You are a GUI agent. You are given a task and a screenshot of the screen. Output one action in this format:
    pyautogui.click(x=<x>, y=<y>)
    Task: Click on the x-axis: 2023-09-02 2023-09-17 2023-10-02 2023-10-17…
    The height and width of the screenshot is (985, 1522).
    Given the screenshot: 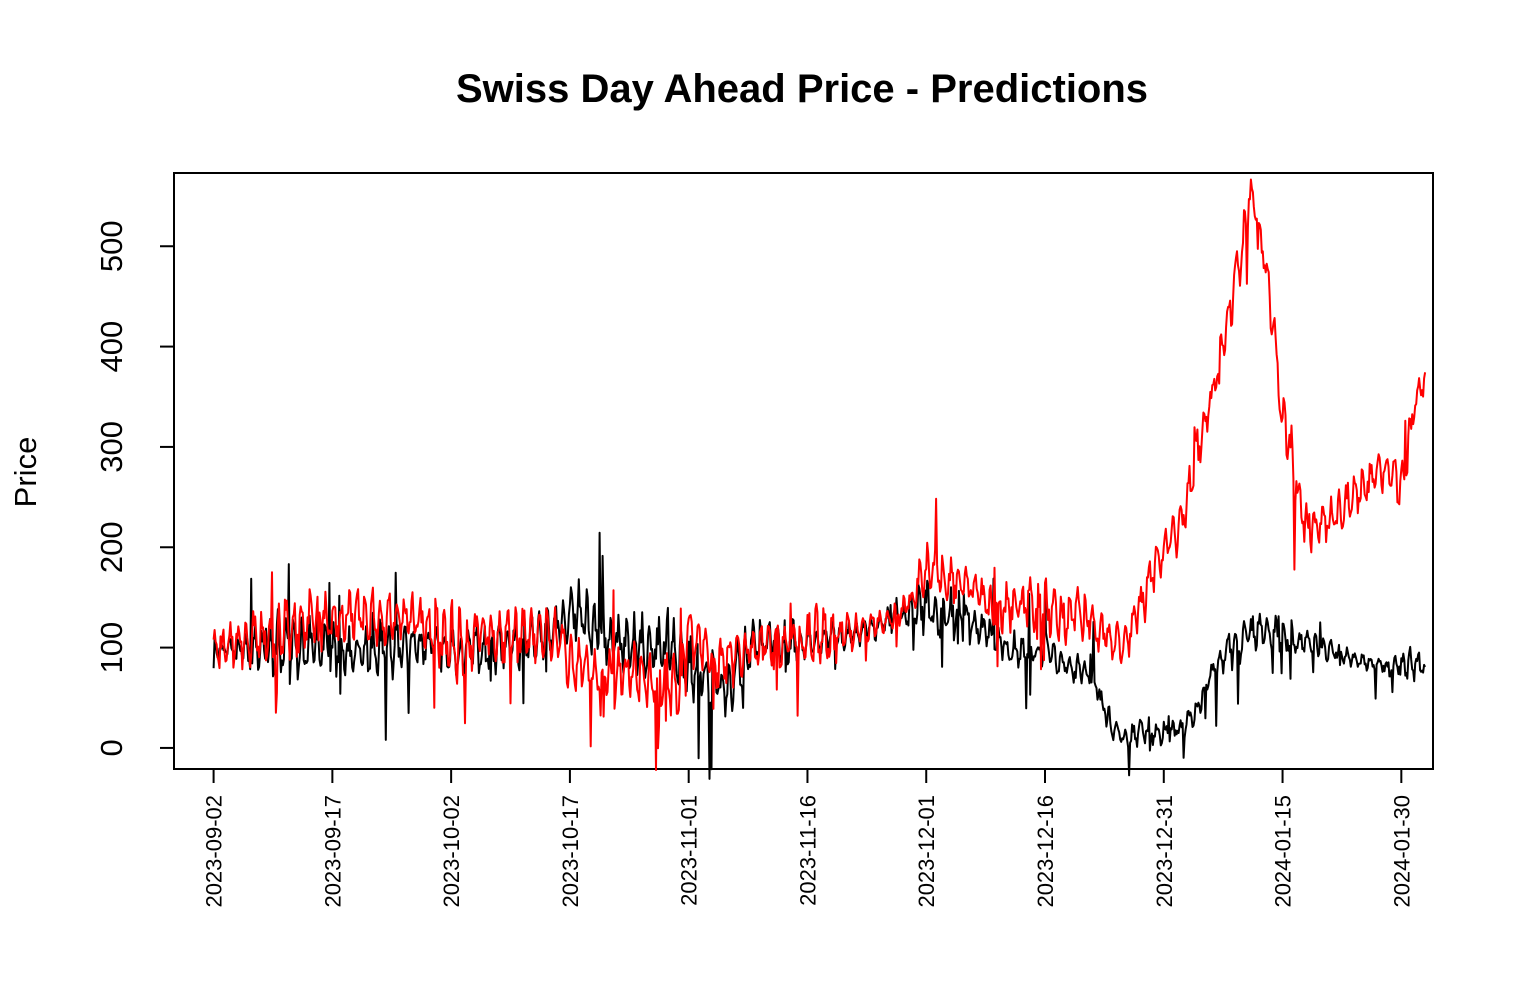 What is the action you would take?
    pyautogui.click(x=808, y=838)
    